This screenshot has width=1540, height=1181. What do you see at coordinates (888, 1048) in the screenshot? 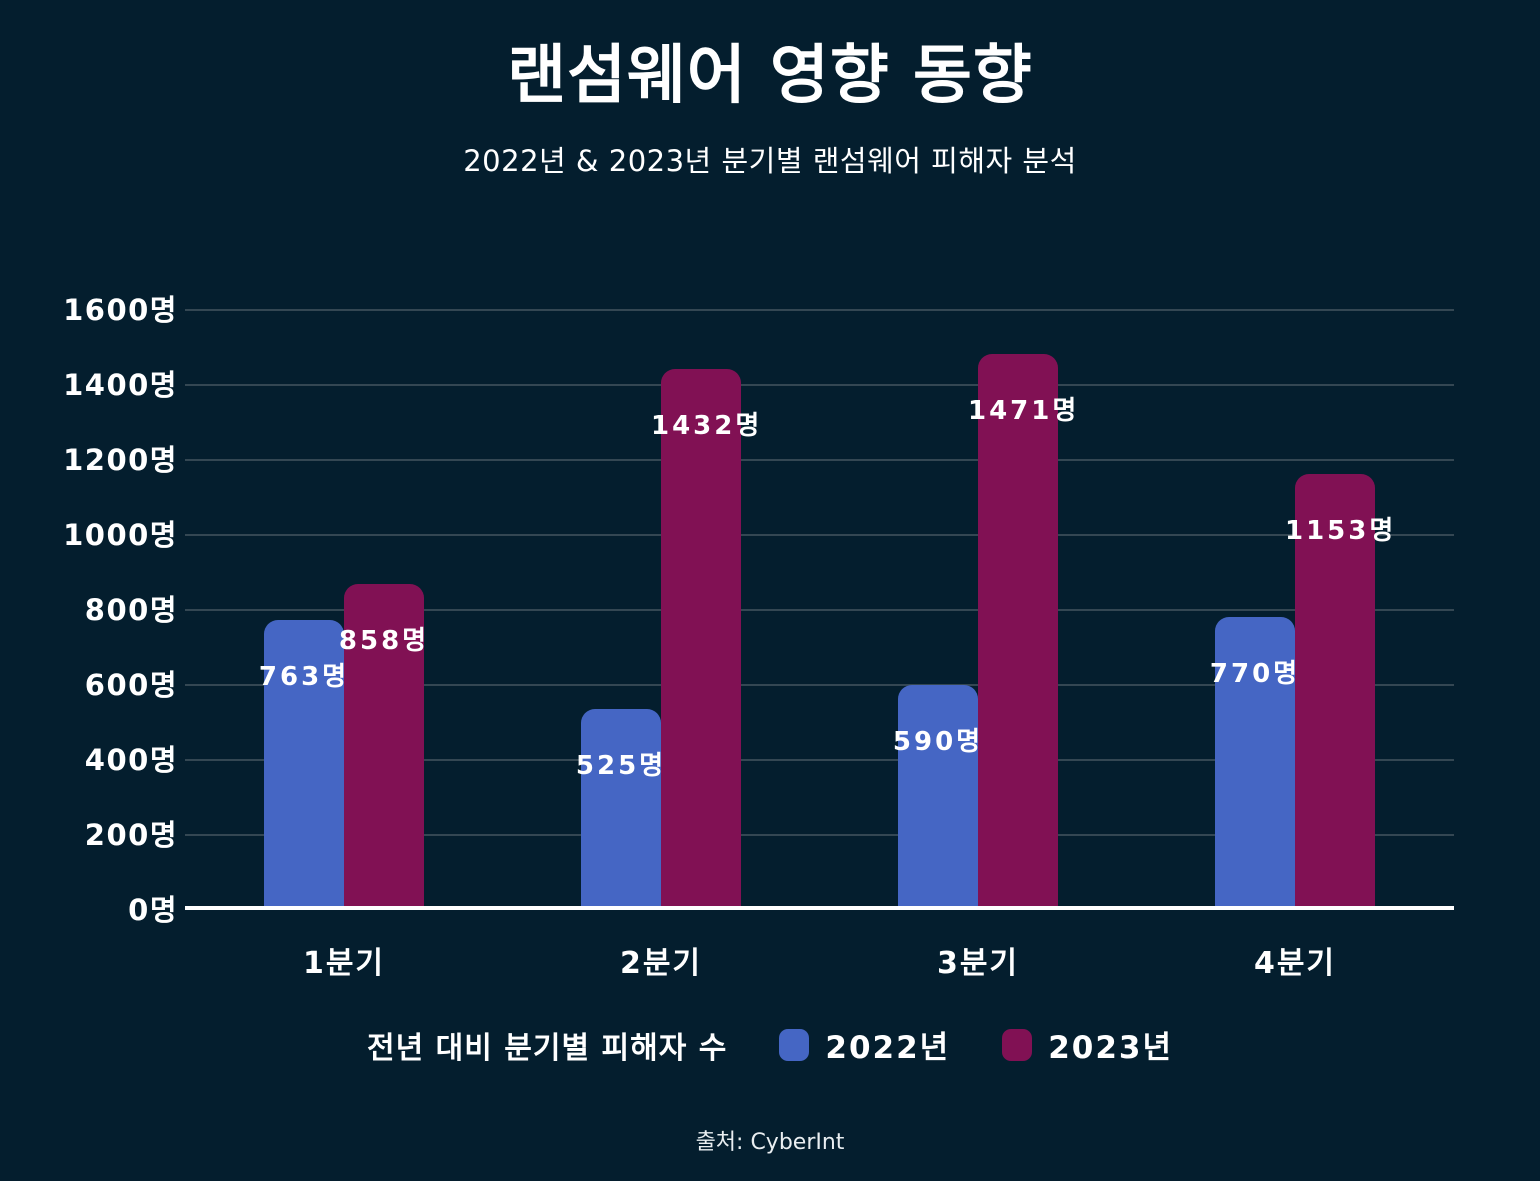
I see `legend-item-2022-label: 2022년` at bounding box center [888, 1048].